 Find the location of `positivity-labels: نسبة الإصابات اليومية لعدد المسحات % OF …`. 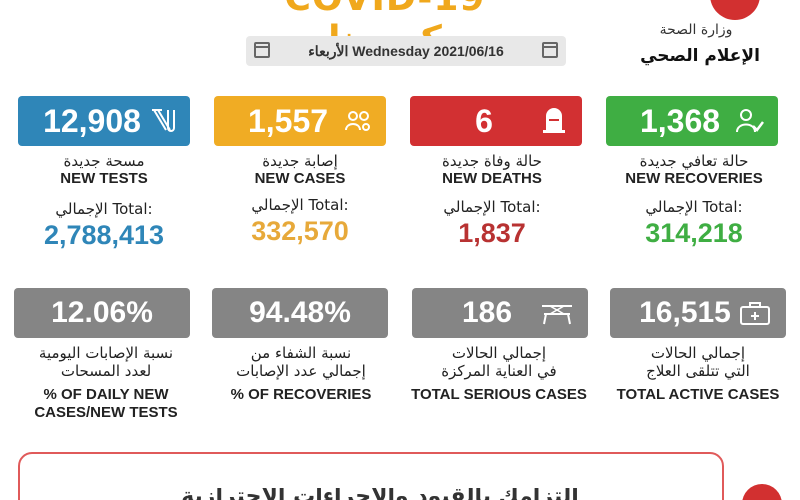

positivity-labels: نسبة الإصابات اليومية لعدد المسحات % OF … is located at coordinates (106, 383).